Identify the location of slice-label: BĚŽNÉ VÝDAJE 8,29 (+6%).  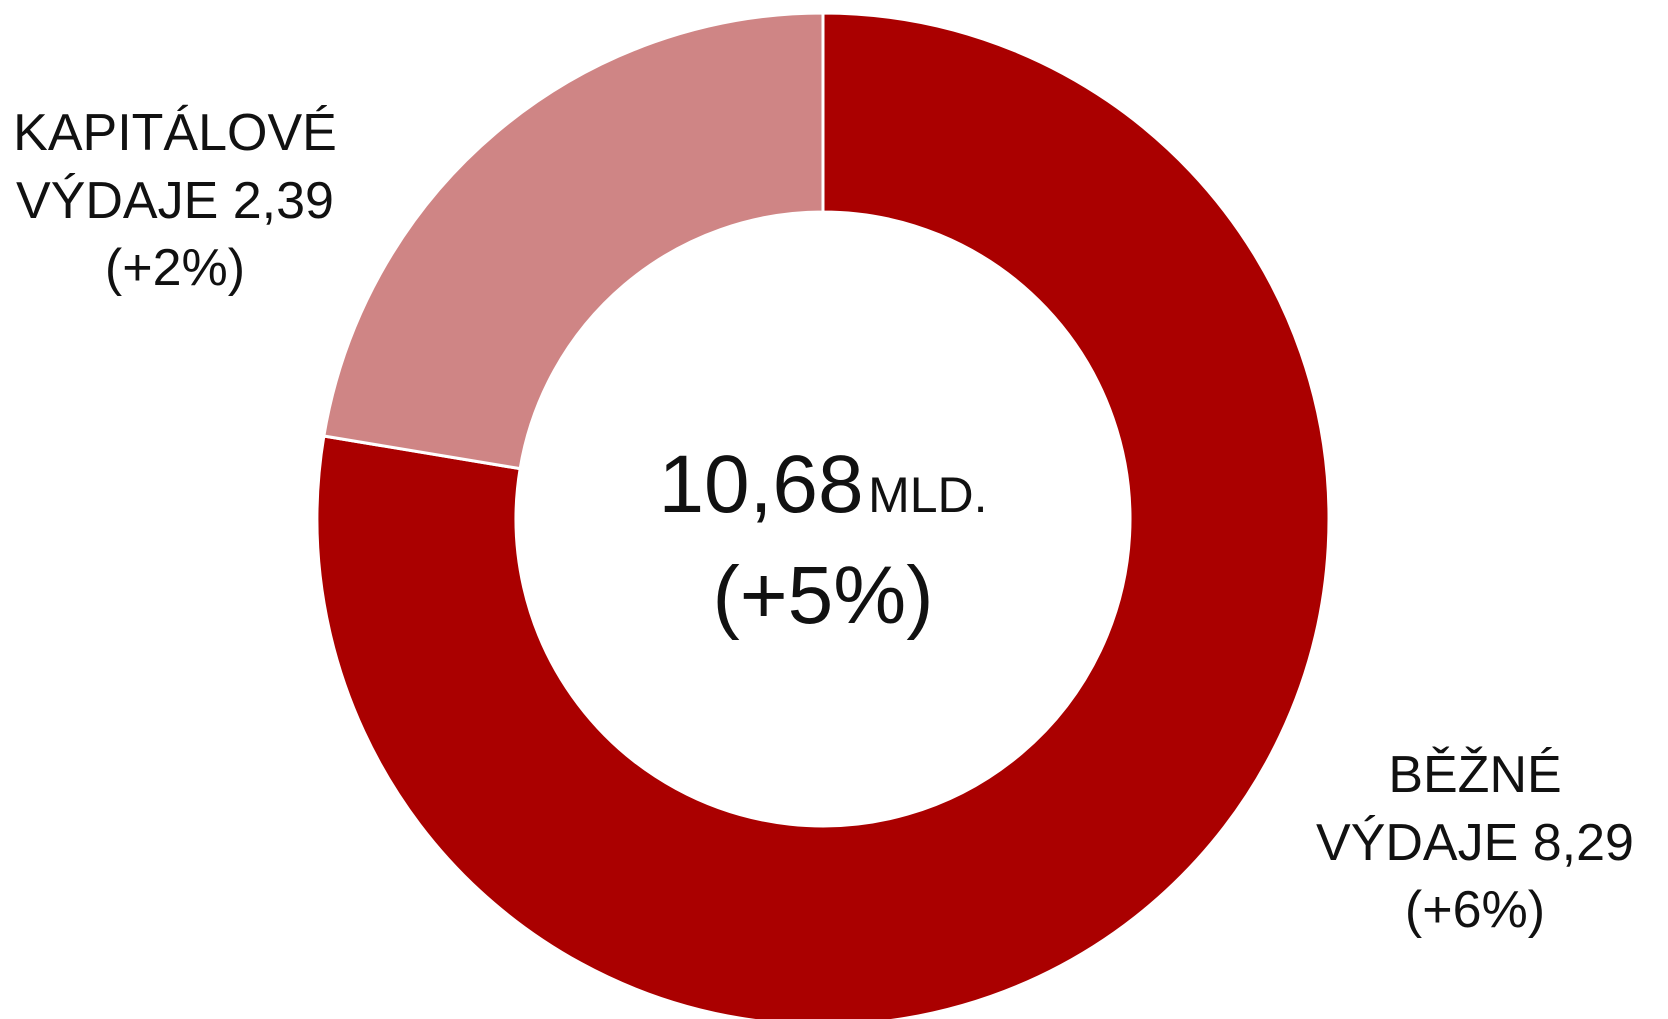
(1475, 843).